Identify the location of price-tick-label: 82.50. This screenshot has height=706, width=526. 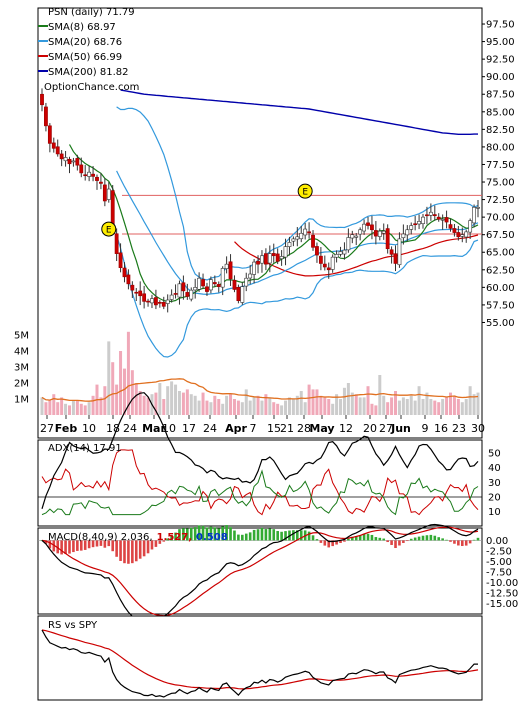
(500, 130).